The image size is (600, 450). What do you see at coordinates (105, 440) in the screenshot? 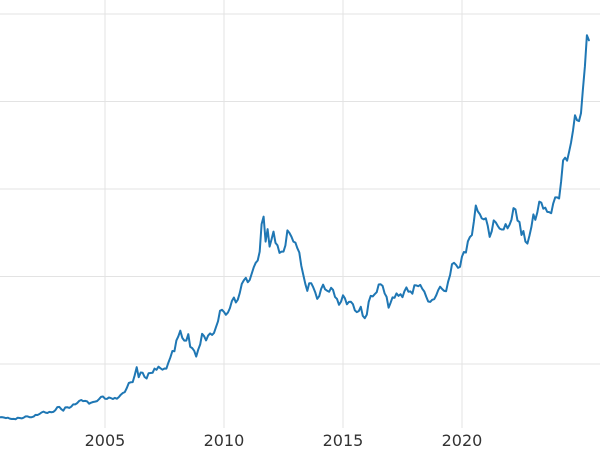
I see `x-tick-label-2005: 2005` at bounding box center [105, 440].